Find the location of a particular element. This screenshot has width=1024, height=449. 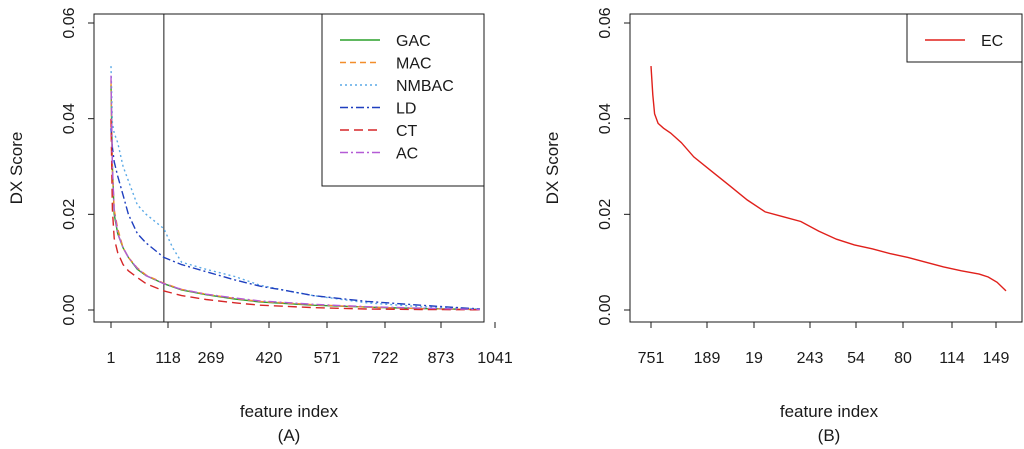

panel-b-y-tick-label: 0.04 is located at coordinates (605, 118).